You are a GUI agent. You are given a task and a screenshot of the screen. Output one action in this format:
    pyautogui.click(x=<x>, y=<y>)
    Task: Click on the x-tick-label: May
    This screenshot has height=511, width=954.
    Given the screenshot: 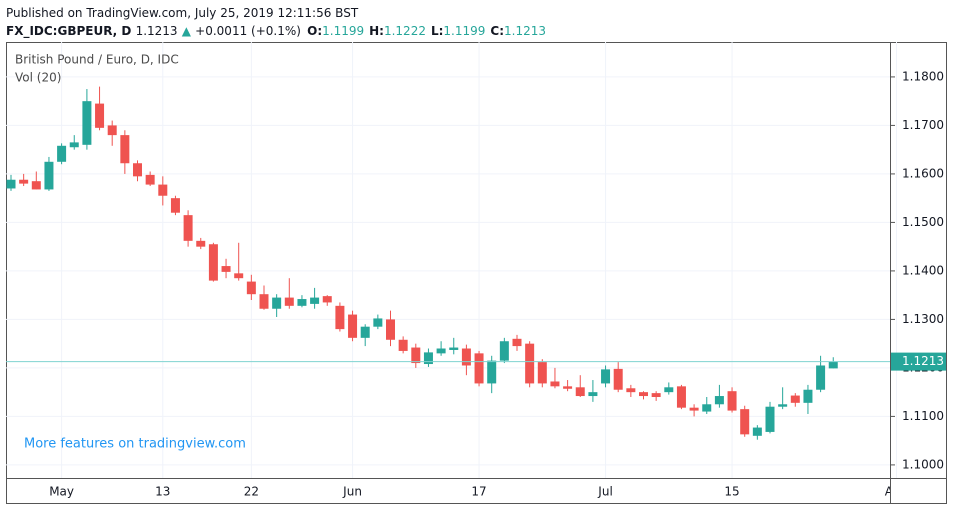 What is the action you would take?
    pyautogui.click(x=61, y=492)
    